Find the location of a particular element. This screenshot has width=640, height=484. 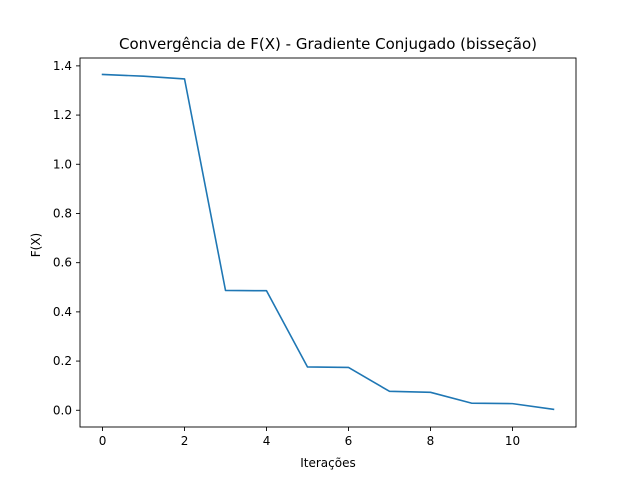

x-tick-label: 6 is located at coordinates (349, 441).